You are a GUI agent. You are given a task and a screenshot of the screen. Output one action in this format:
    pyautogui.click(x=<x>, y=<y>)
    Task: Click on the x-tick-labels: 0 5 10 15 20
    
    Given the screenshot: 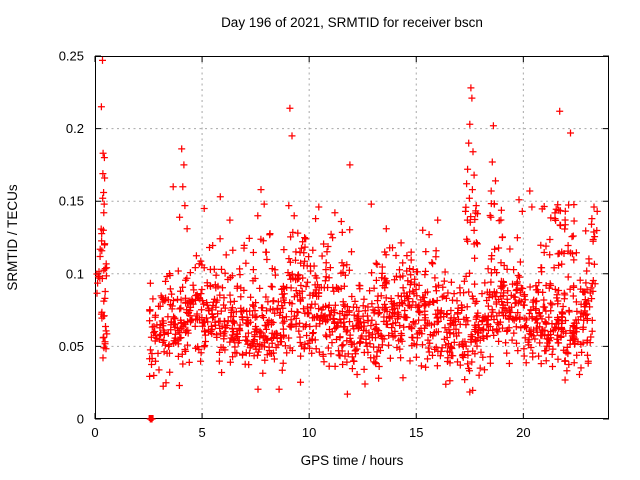 What is the action you would take?
    pyautogui.click(x=310, y=432)
    